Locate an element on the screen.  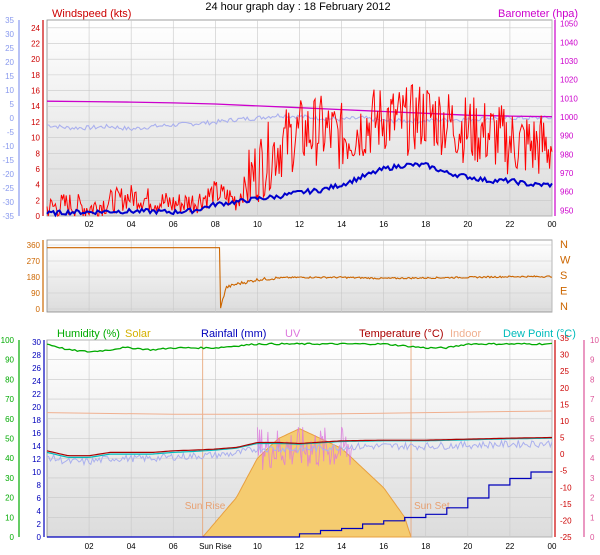
humidity-label: Humidity (%) is located at coordinates (88, 334).